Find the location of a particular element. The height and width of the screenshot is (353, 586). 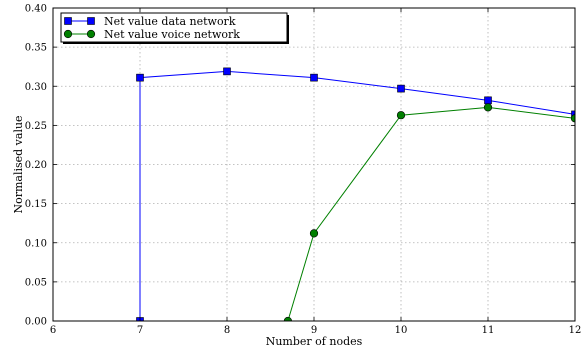

x-tick-label: 7 is located at coordinates (140, 330).